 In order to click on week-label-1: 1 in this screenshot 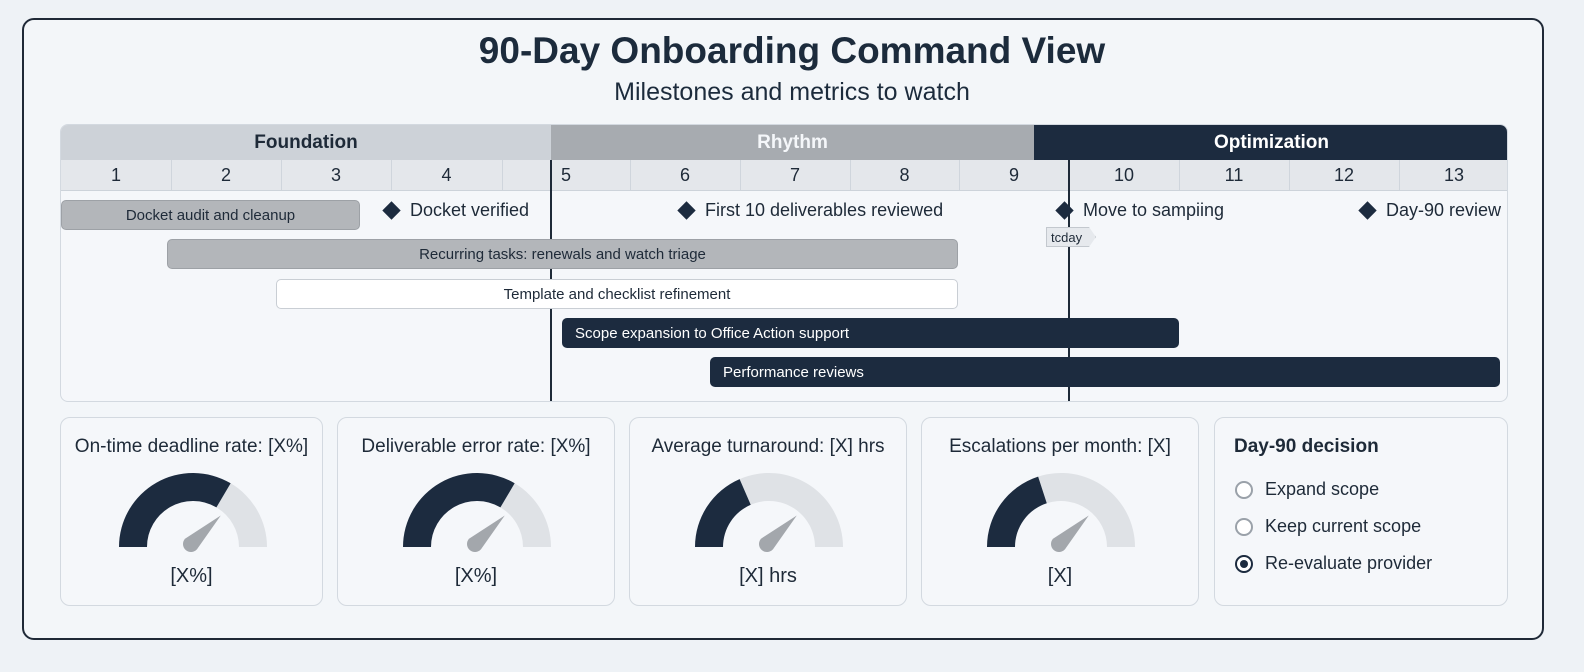, I will do `click(115, 174)`.